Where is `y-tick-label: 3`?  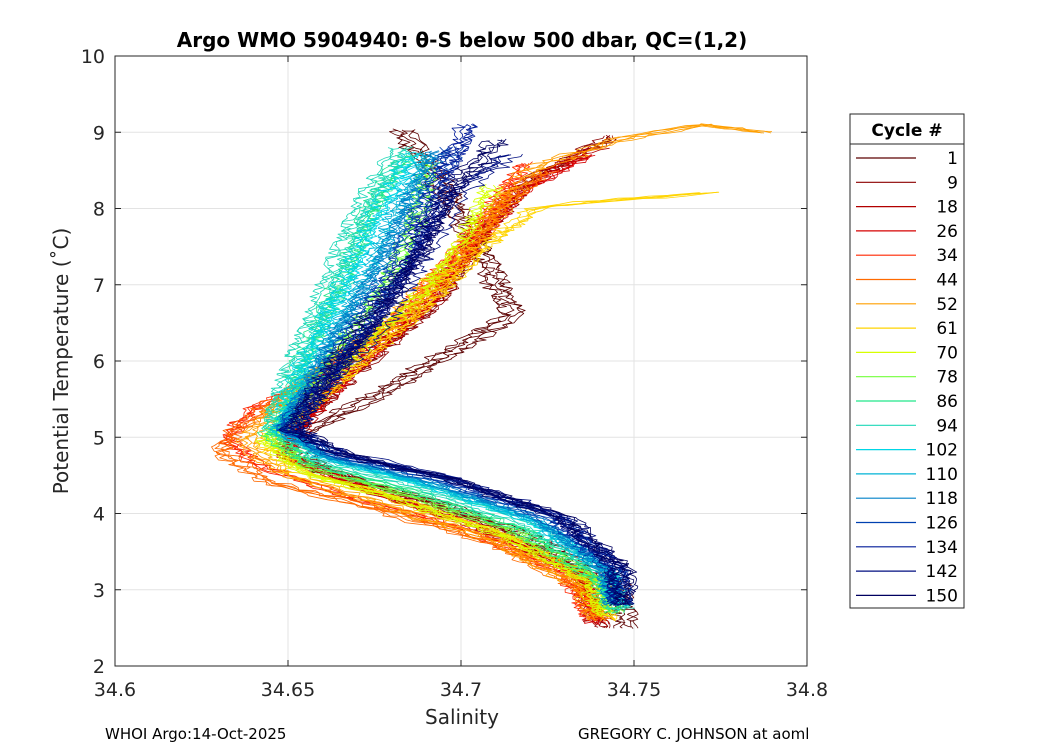 y-tick-label: 3 is located at coordinates (99, 591).